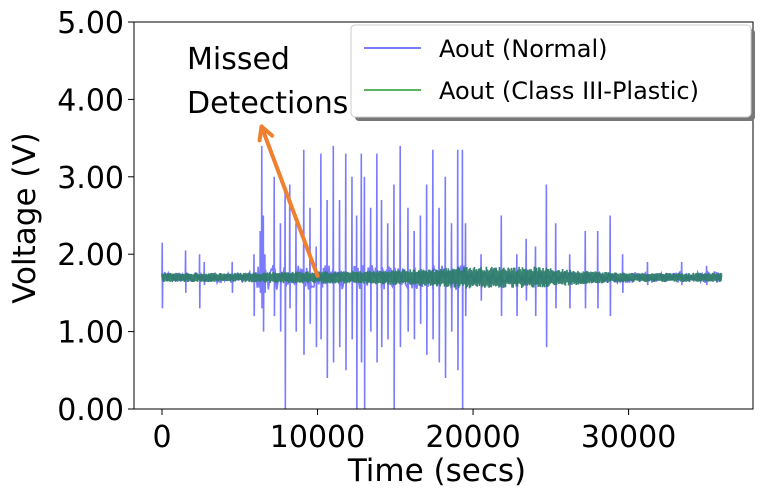 The image size is (762, 499). I want to click on legend: Aout (Normal) Aout (Class III-Plastic), so click(552, 72).